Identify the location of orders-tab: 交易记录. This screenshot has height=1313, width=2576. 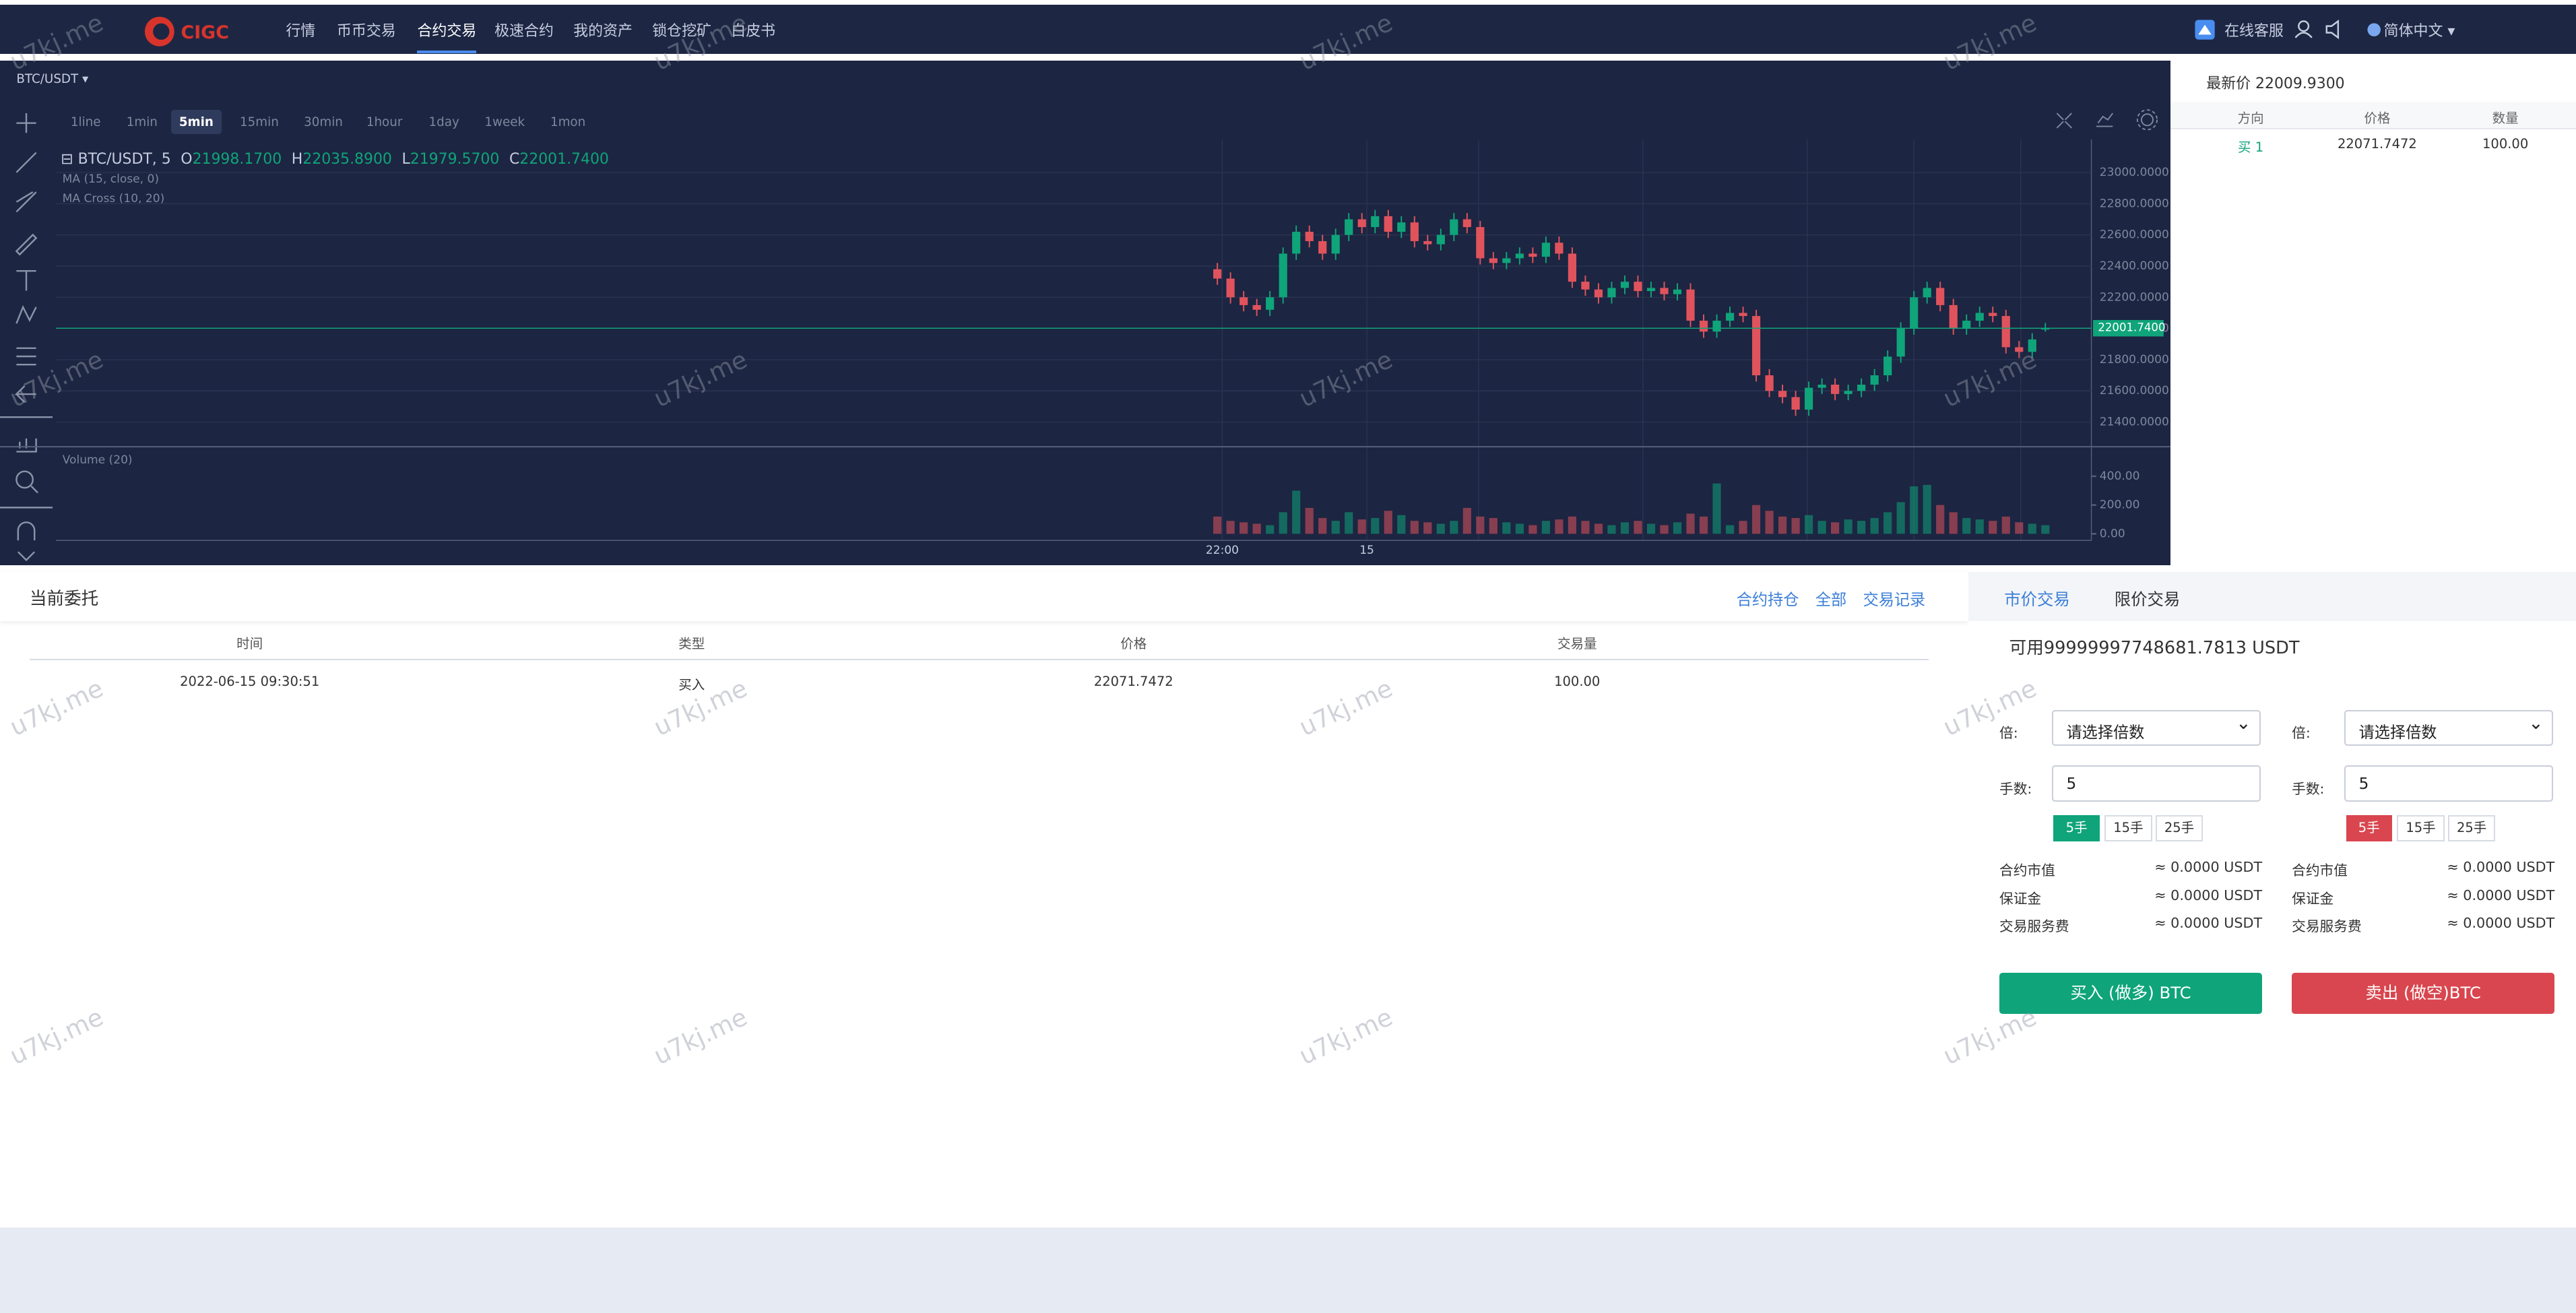
(1894, 600).